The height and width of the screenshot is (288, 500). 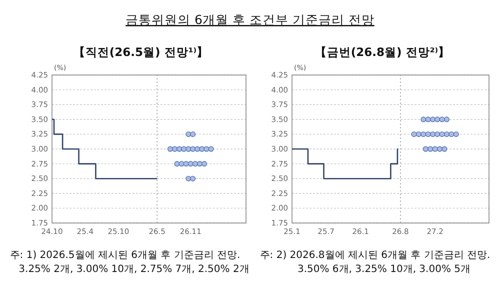 I want to click on chart-subtitle: 【금번(26.8월) 전망²⁾】, so click(x=382, y=52).